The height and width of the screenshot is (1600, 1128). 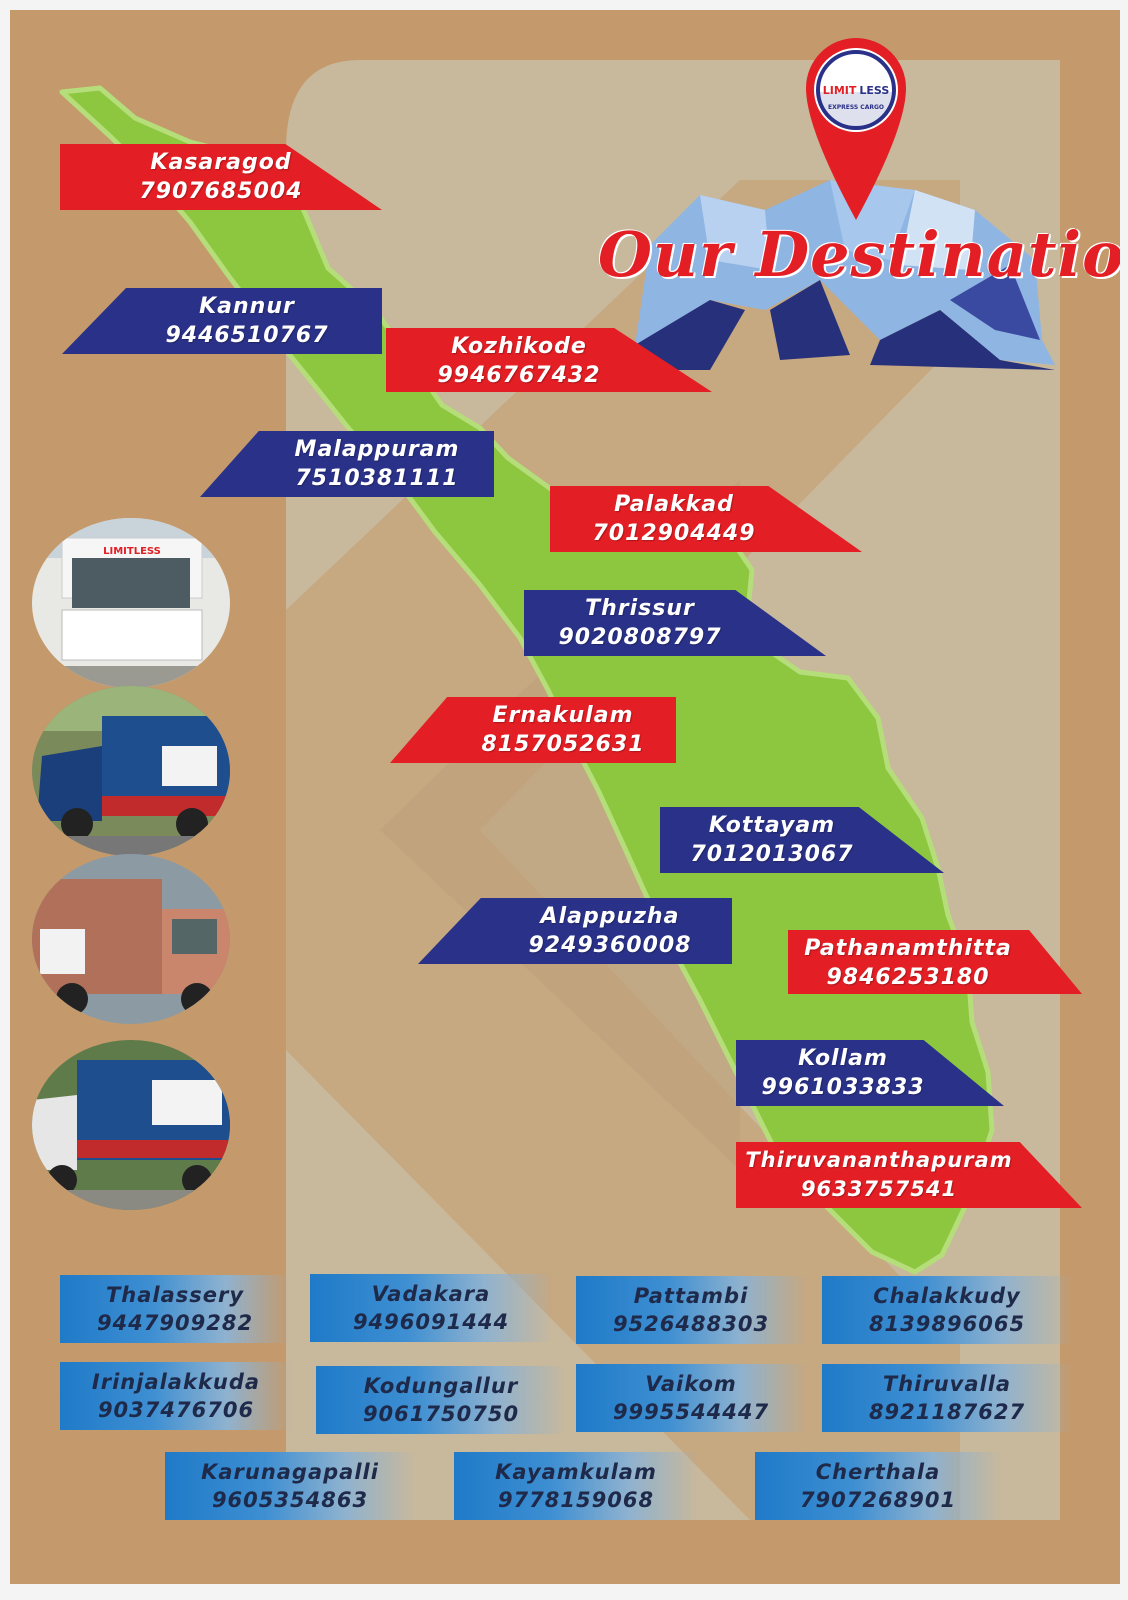 I want to click on branch-box-vadakara: Vadakara 9496091444, so click(x=431, y=1308).